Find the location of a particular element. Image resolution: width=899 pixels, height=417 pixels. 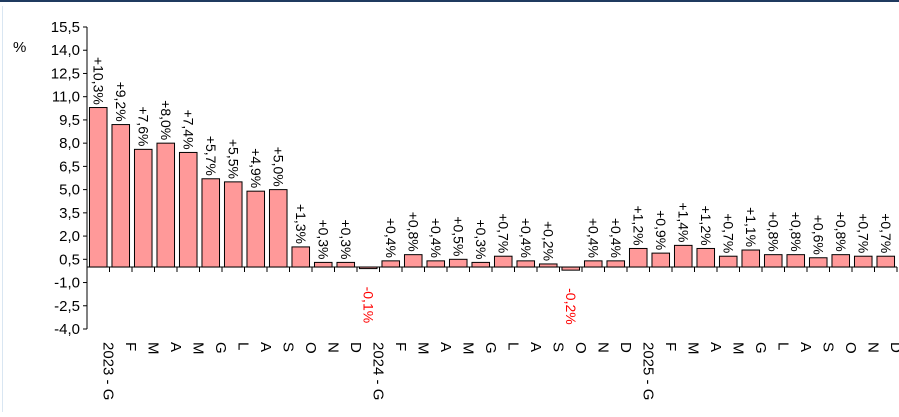

y-tick-label: 8,0 is located at coordinates (69, 143).